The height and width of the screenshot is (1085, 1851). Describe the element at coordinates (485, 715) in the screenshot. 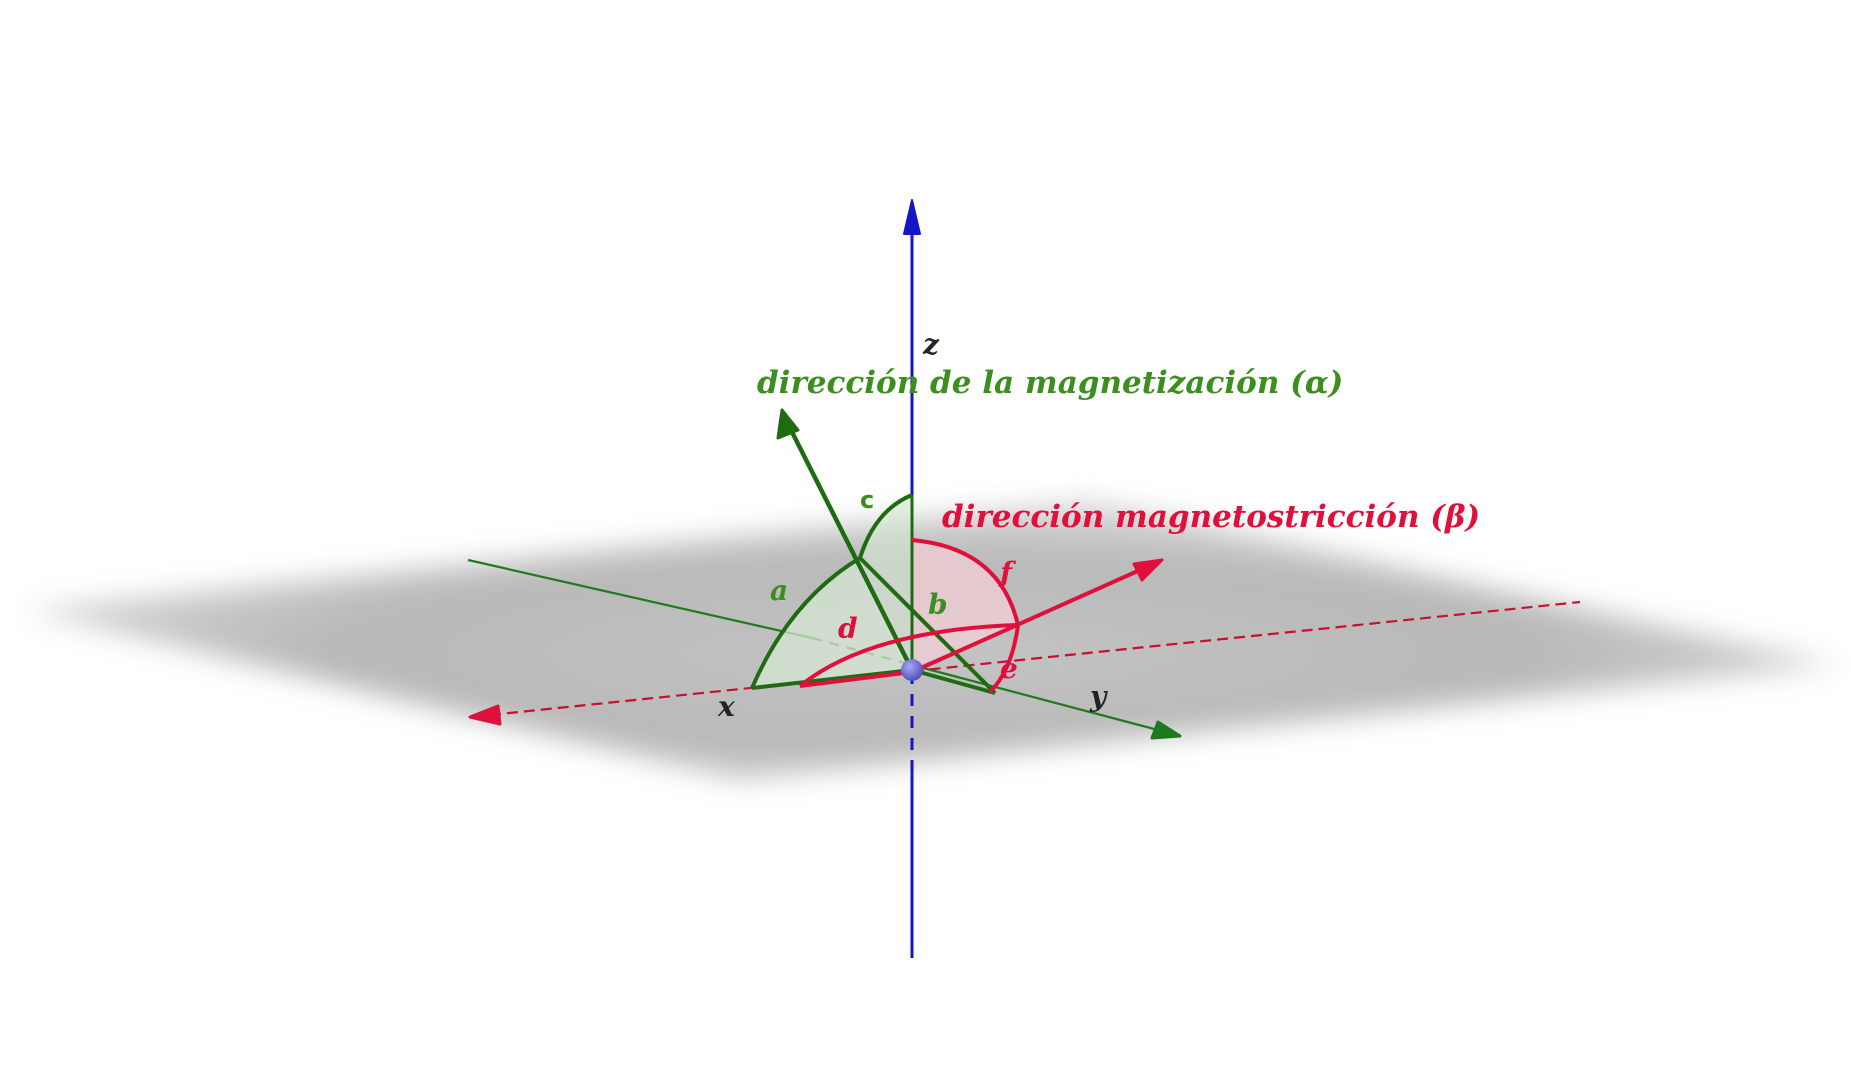

I see `x-axis-arrow-icon` at that location.